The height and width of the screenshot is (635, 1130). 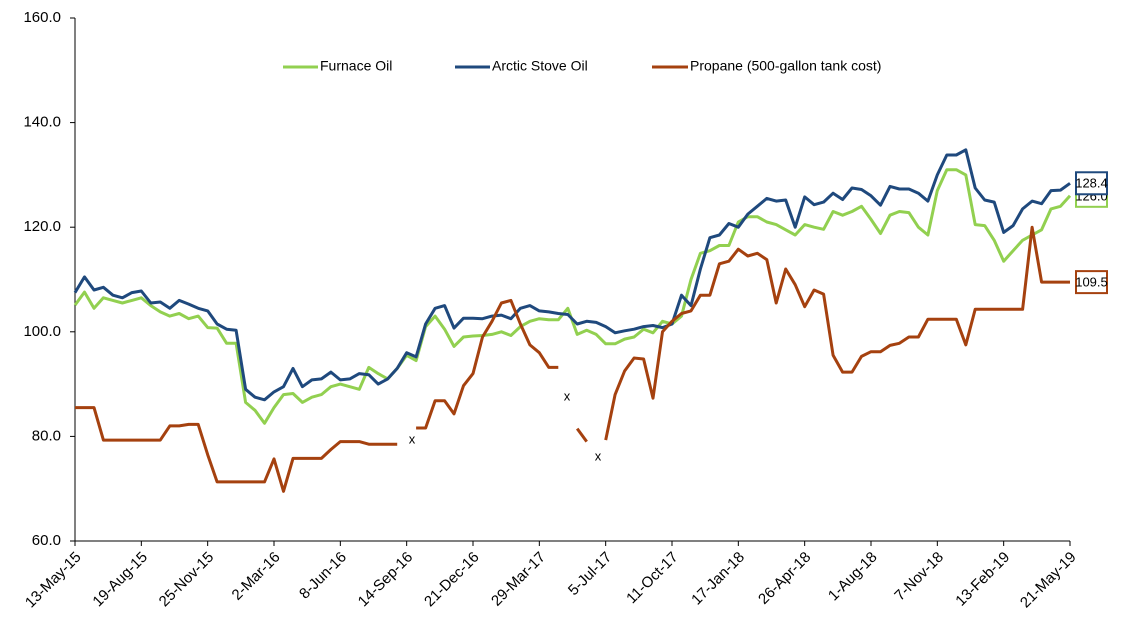 I want to click on y-tick-label: 140.0, so click(x=42, y=122).